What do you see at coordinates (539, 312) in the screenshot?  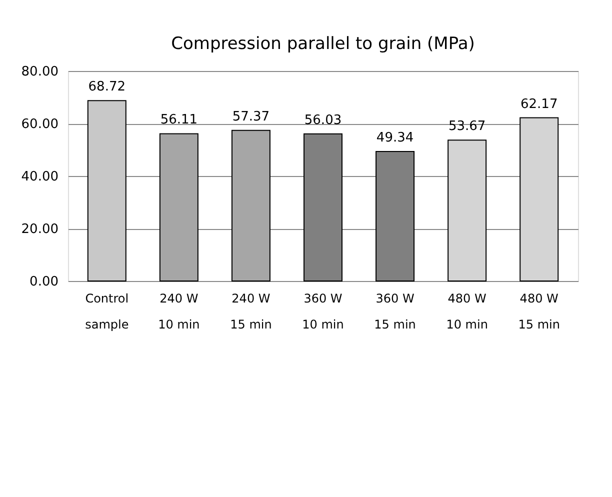 I see `x-tick-label: 480 W 15 min` at bounding box center [539, 312].